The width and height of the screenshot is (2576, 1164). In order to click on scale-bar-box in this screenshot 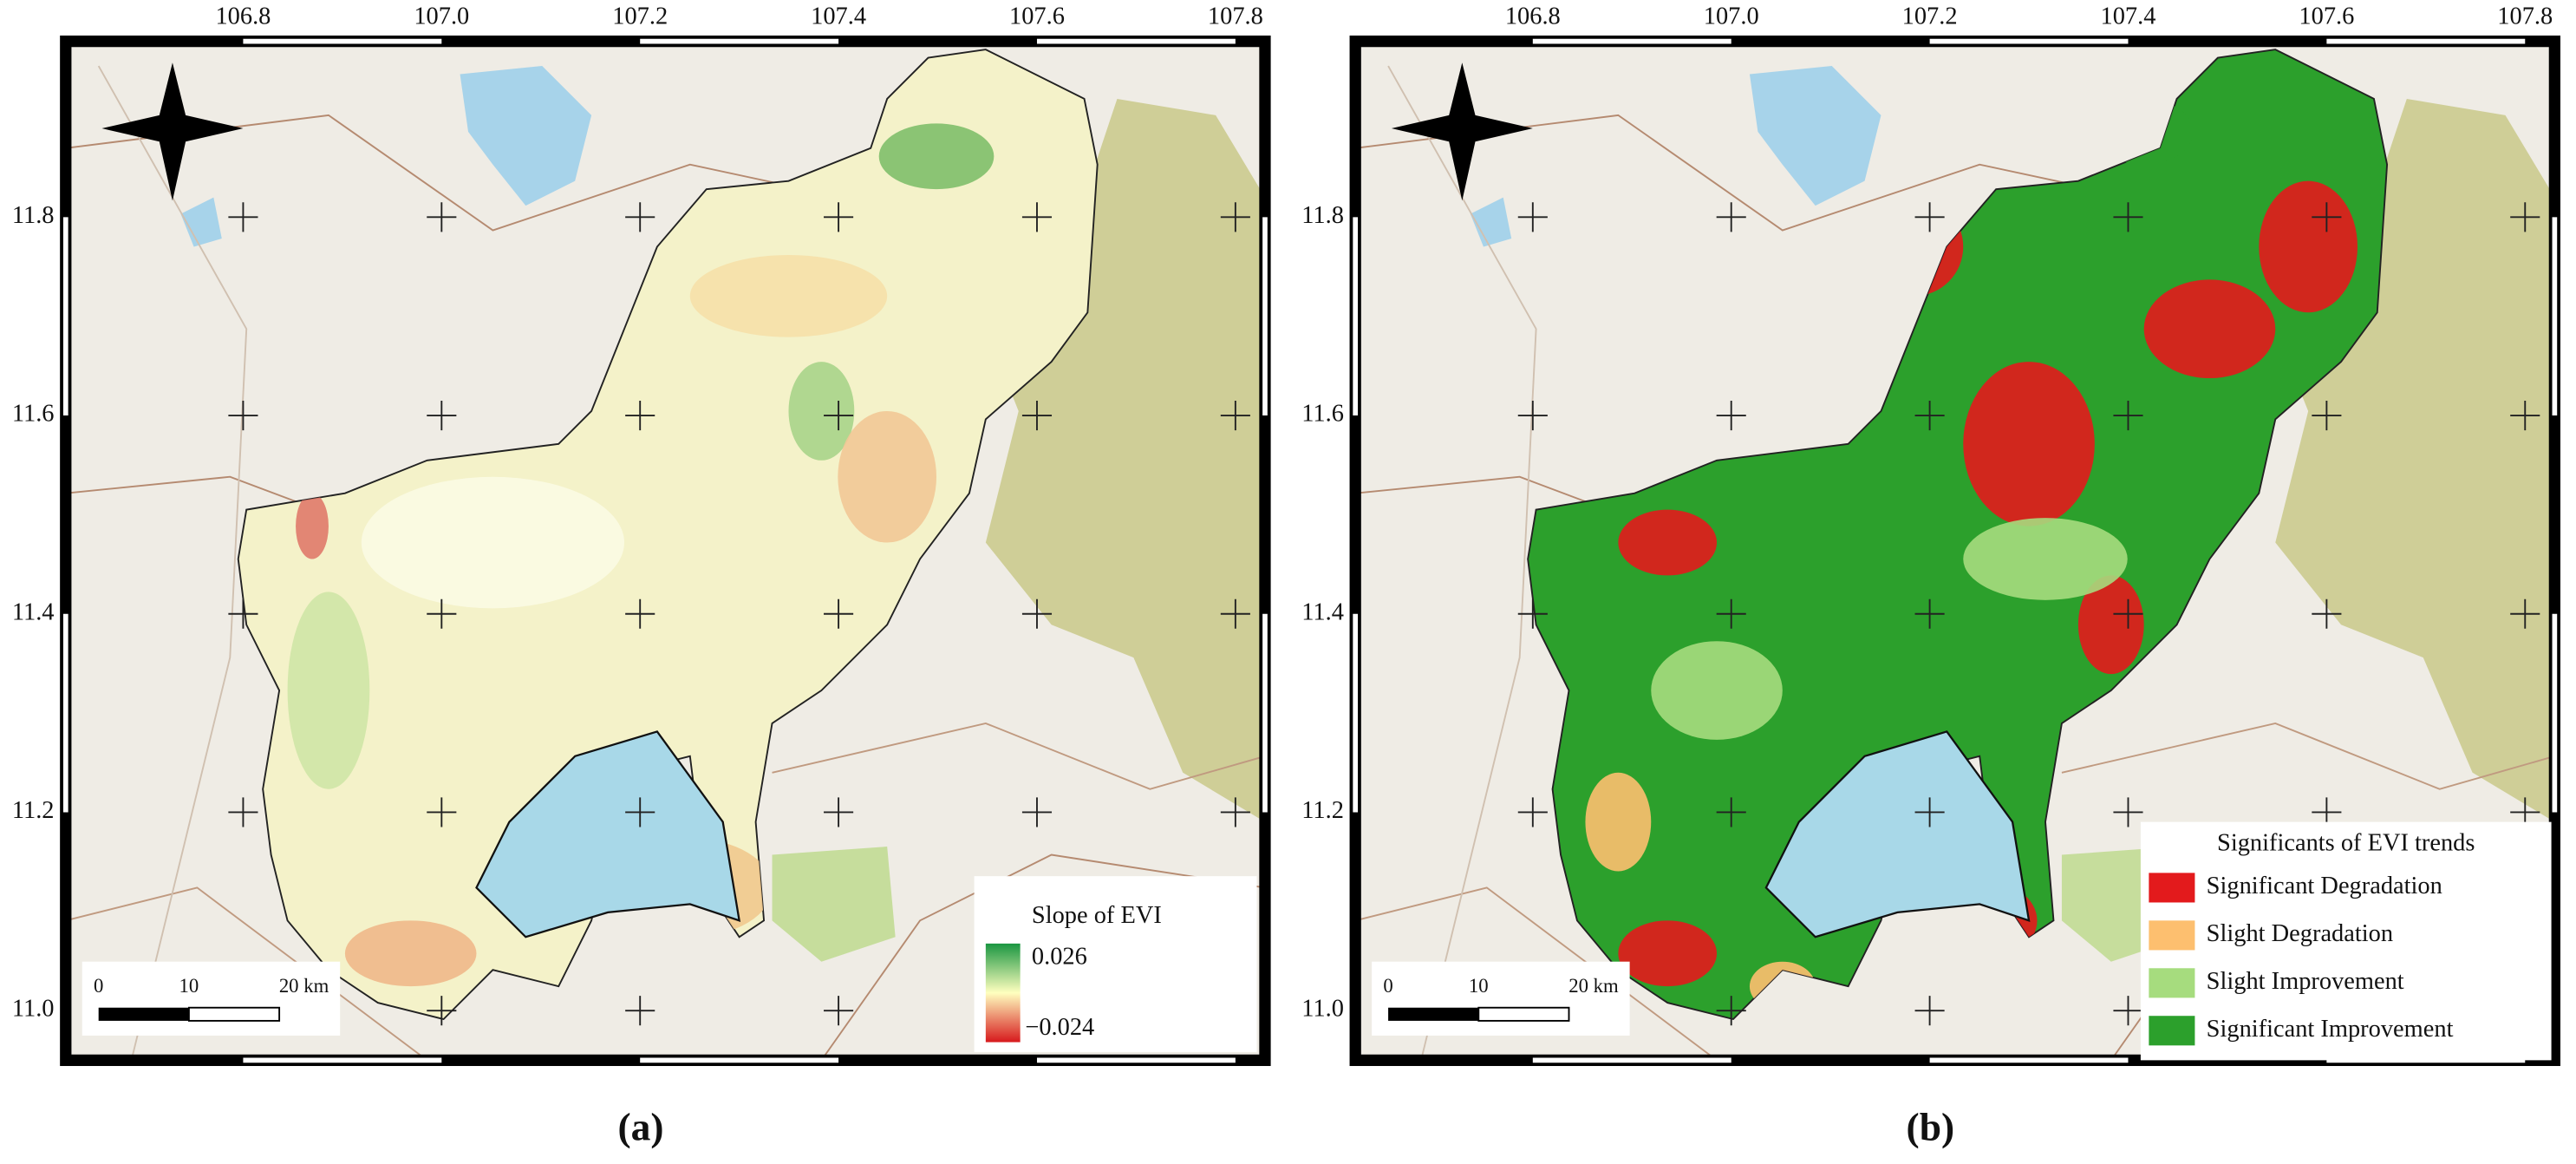, I will do `click(1501, 998)`.